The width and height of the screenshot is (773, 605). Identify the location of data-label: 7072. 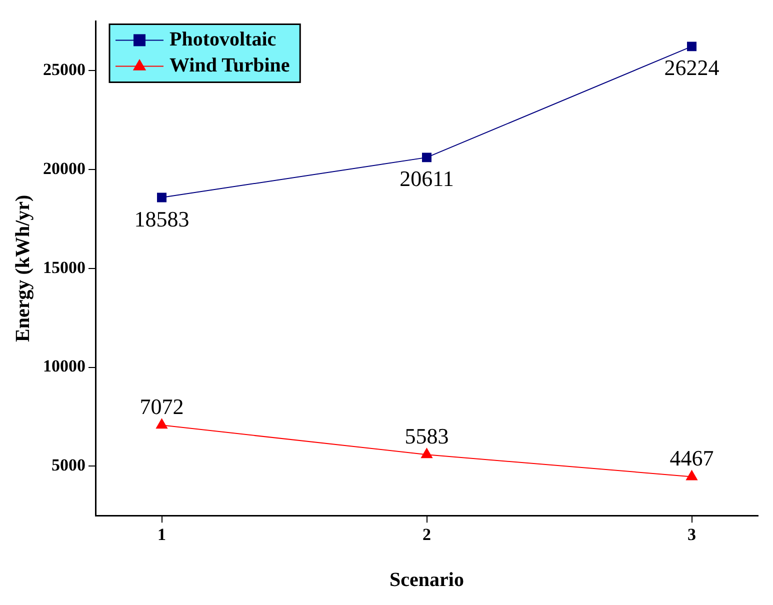
(162, 406).